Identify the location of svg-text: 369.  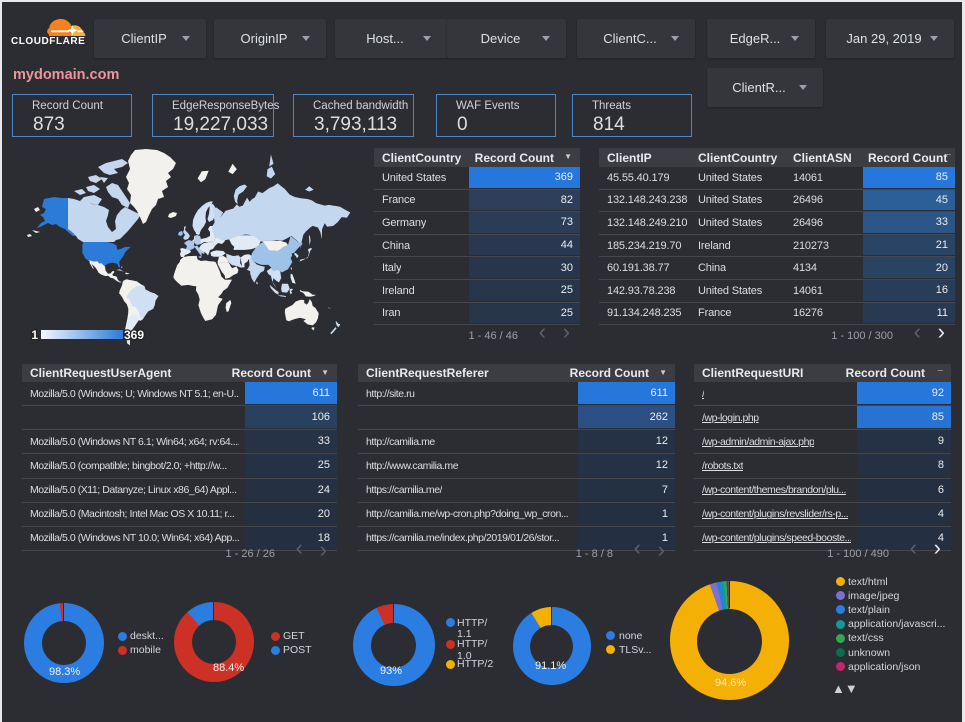
(134, 335).